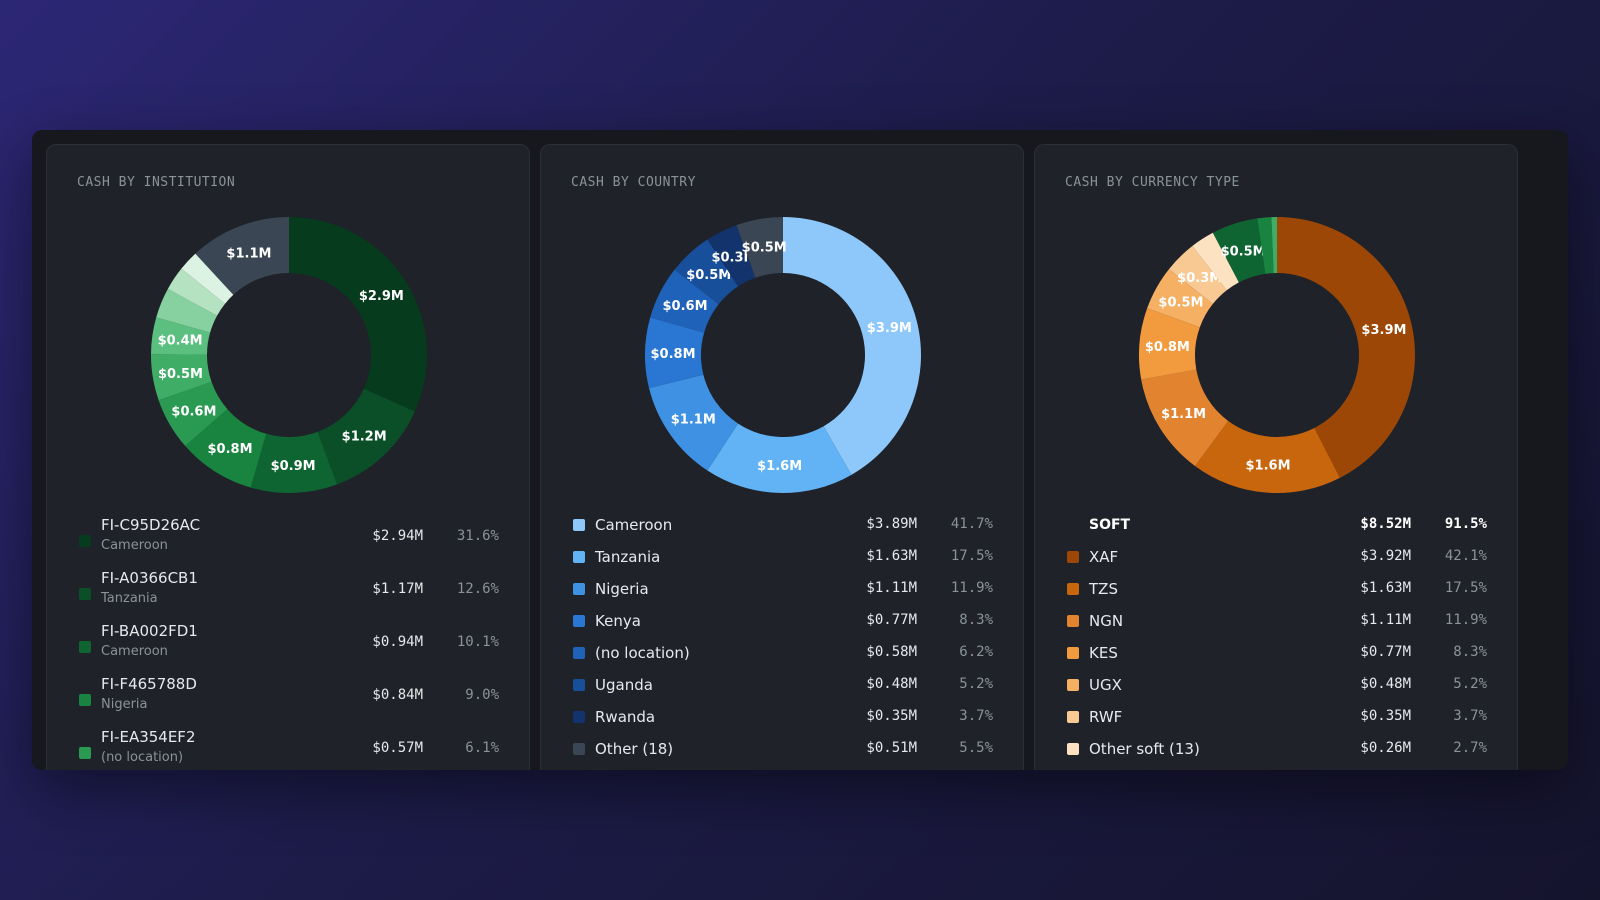 The image size is (1600, 900). What do you see at coordinates (151, 525) in the screenshot?
I see `legend-name: FI-C95D26AC` at bounding box center [151, 525].